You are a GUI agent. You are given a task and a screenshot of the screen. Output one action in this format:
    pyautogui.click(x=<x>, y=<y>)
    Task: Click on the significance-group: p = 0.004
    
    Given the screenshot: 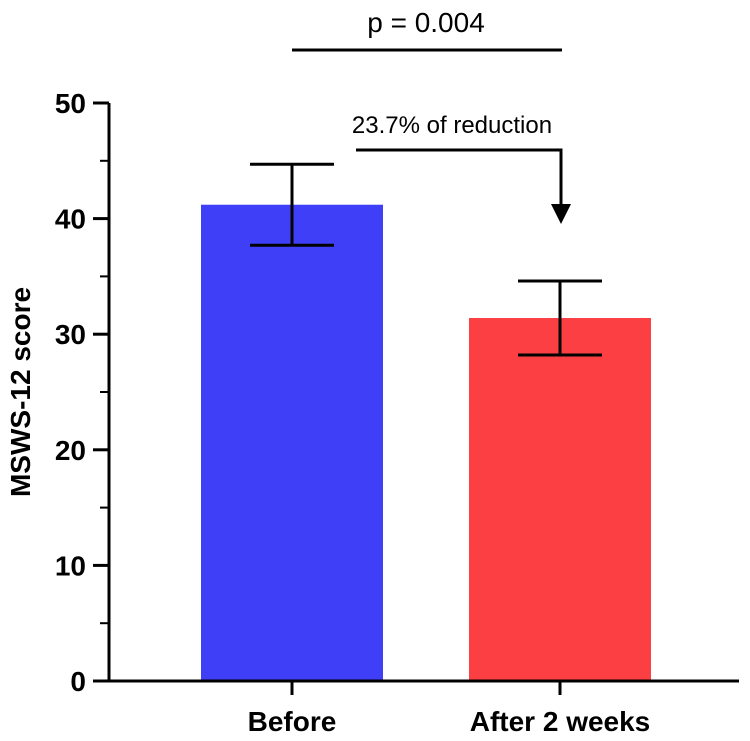 What is the action you would take?
    pyautogui.click(x=427, y=29)
    